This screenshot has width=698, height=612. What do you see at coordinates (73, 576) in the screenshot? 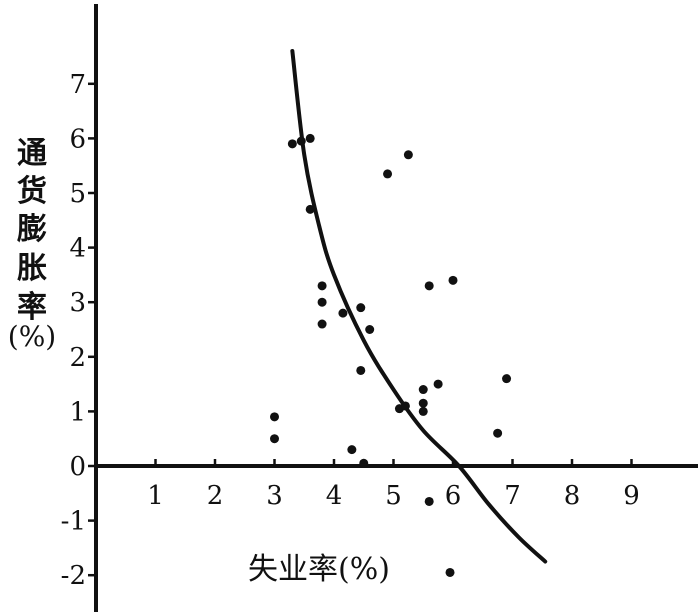
I see `y-tick-label: -2` at bounding box center [73, 576].